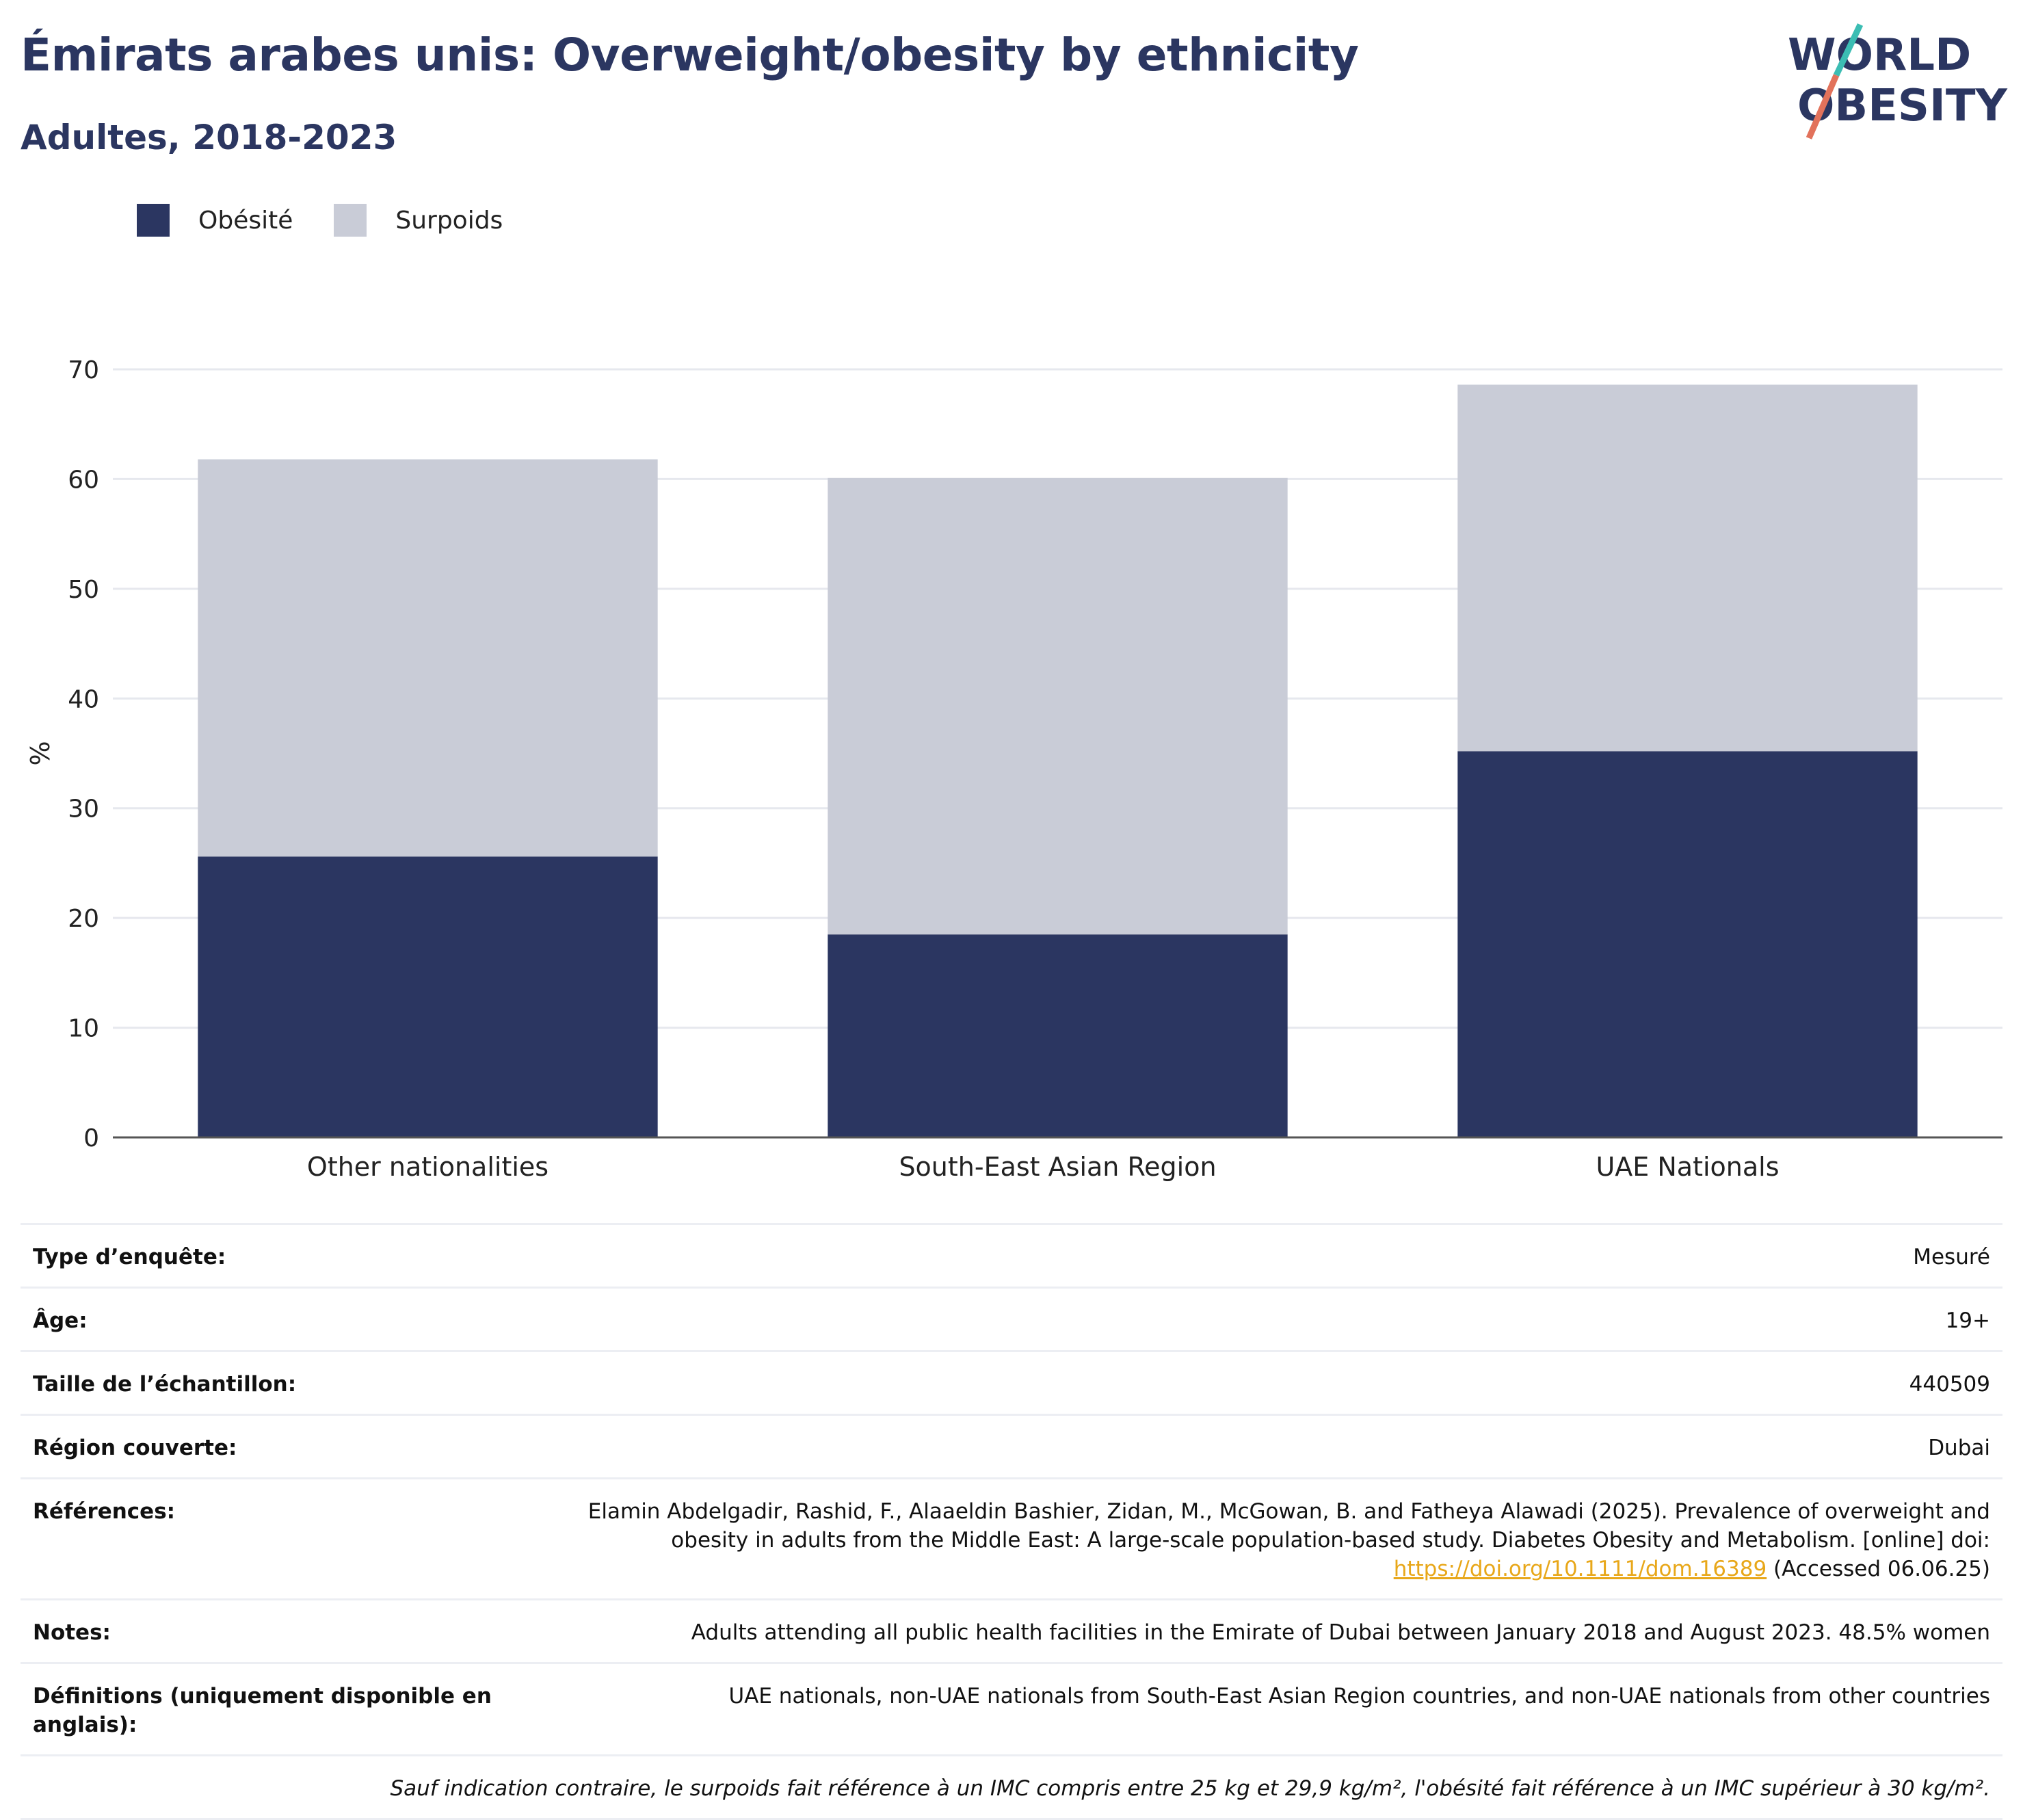  I want to click on reference-doi-link: https://doi.org/10.1111/dom.16389, so click(1580, 1569).